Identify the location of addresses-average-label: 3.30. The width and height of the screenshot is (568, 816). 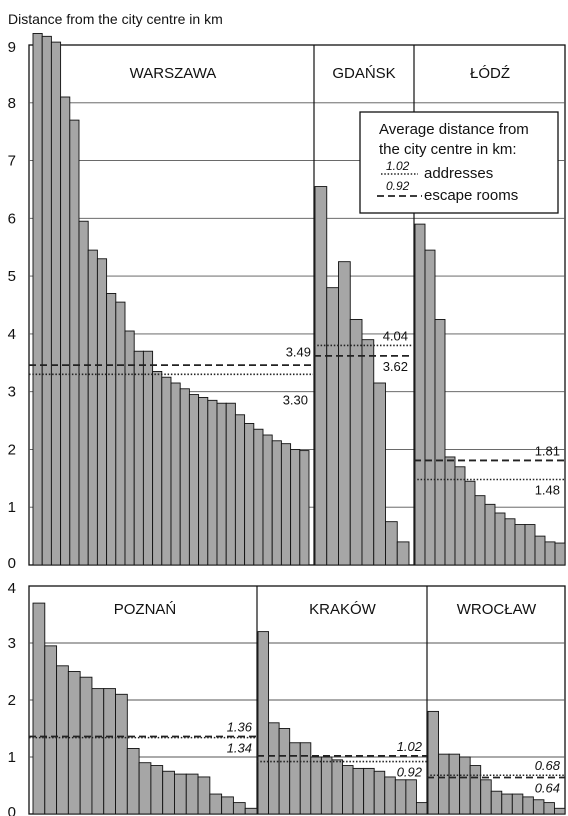
(295, 399).